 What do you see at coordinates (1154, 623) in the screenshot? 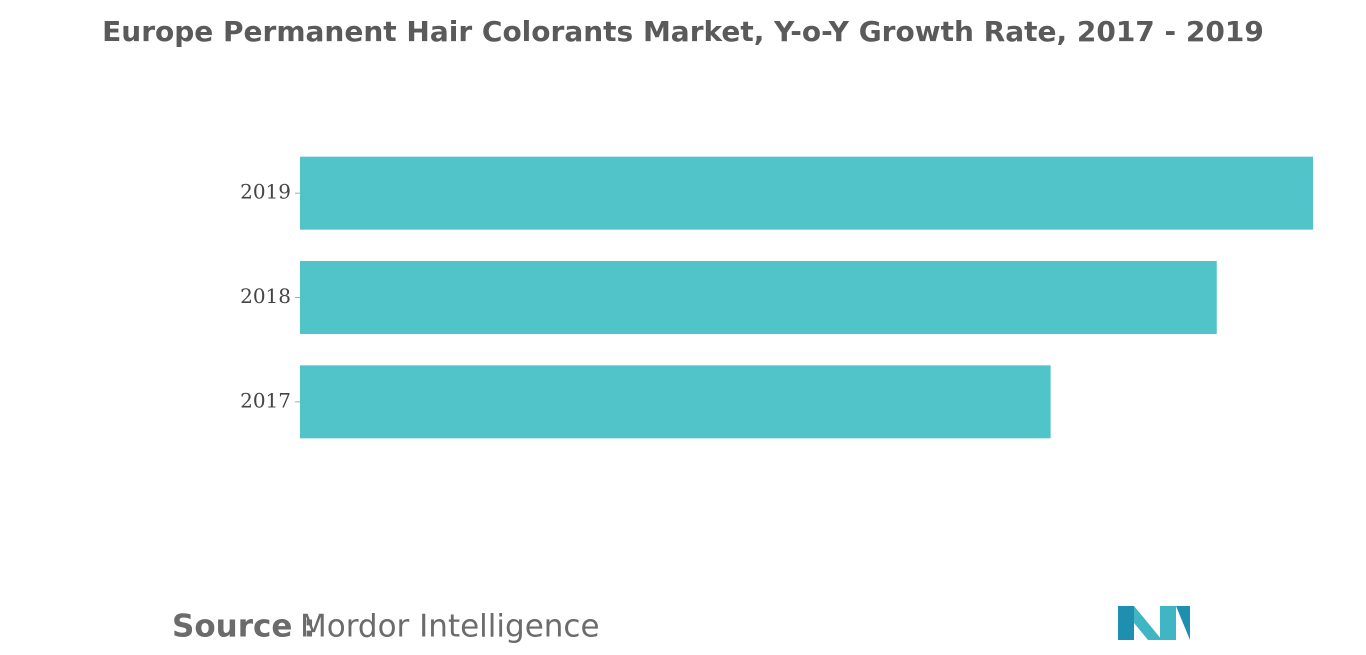
I see `logo` at bounding box center [1154, 623].